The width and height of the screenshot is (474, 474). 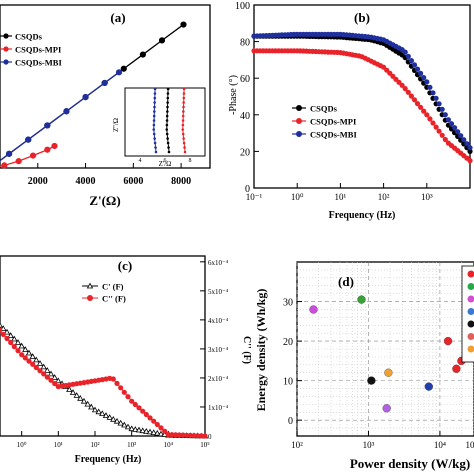 I want to click on y-tick-label: 40, so click(x=245, y=116).